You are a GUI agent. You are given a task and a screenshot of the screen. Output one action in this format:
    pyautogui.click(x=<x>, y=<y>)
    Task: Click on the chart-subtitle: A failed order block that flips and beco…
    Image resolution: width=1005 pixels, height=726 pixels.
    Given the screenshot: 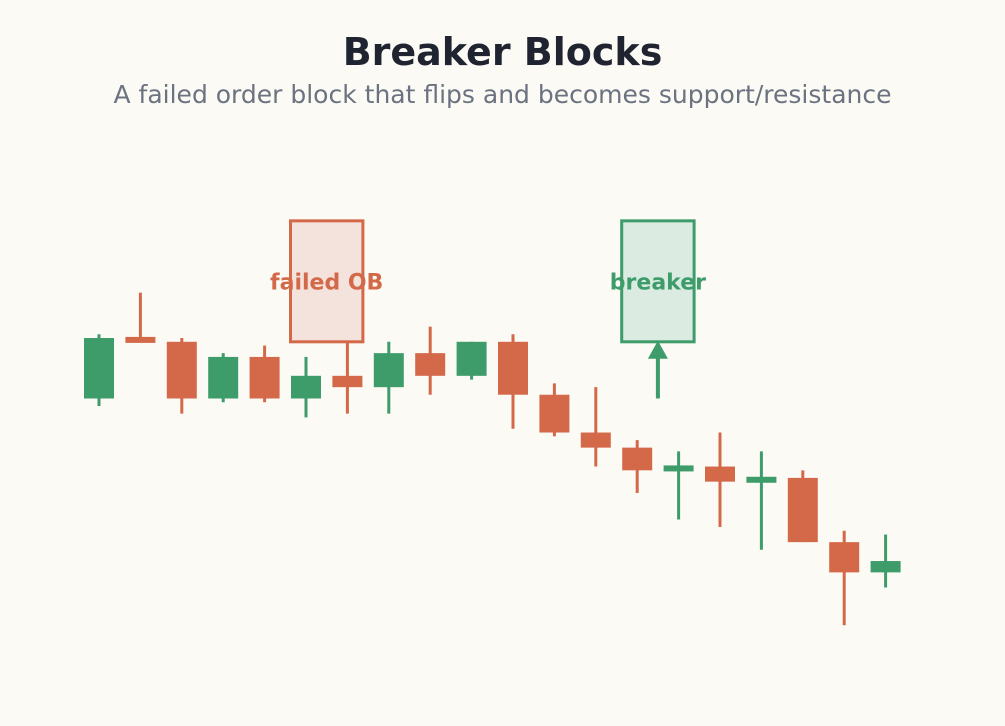 What is the action you would take?
    pyautogui.click(x=502, y=94)
    